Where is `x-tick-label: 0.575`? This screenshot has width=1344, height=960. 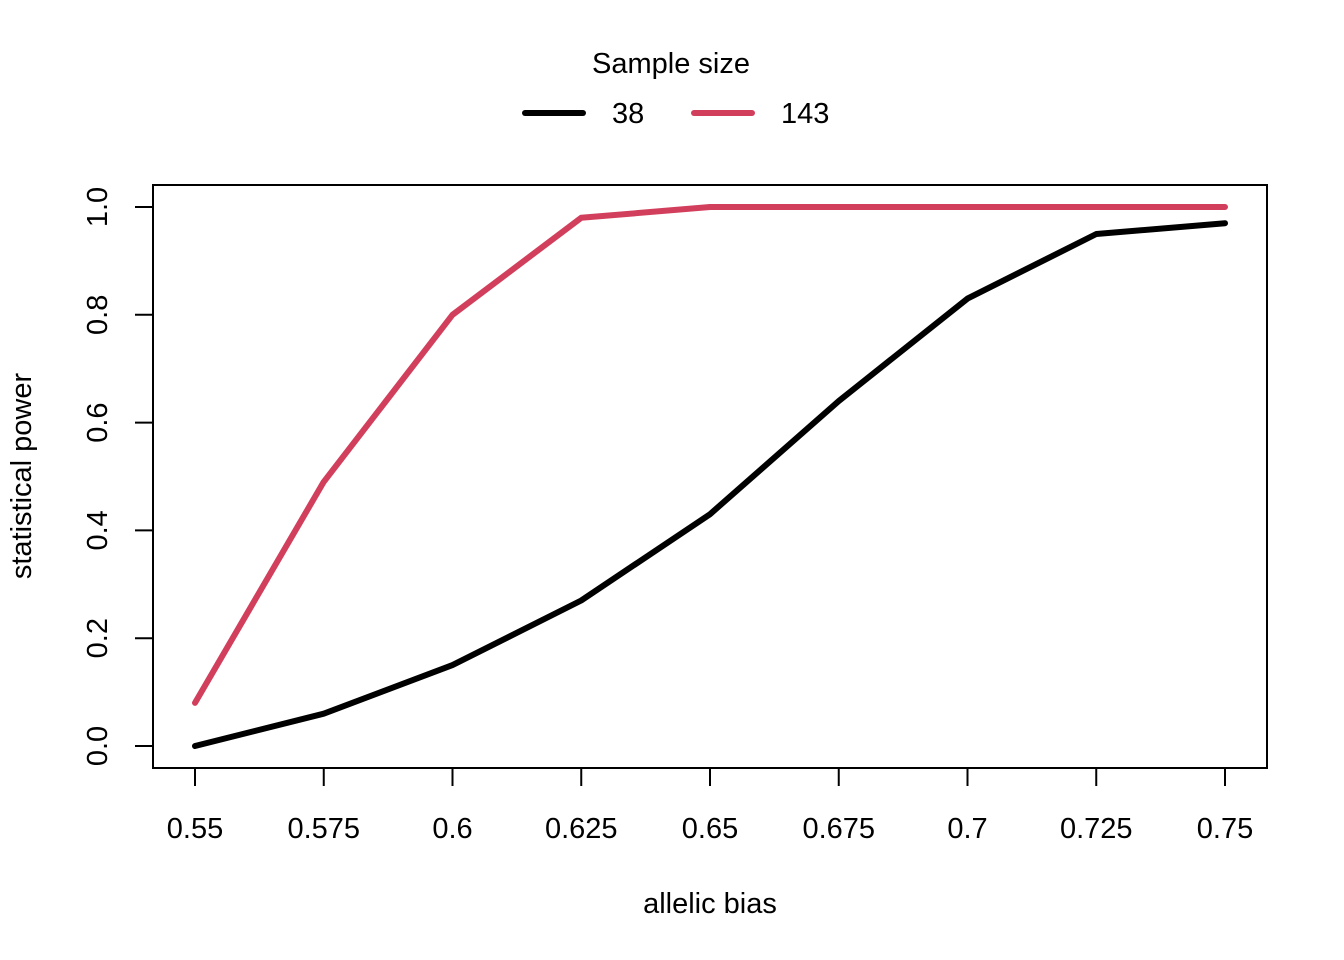 x-tick-label: 0.575 is located at coordinates (323, 829).